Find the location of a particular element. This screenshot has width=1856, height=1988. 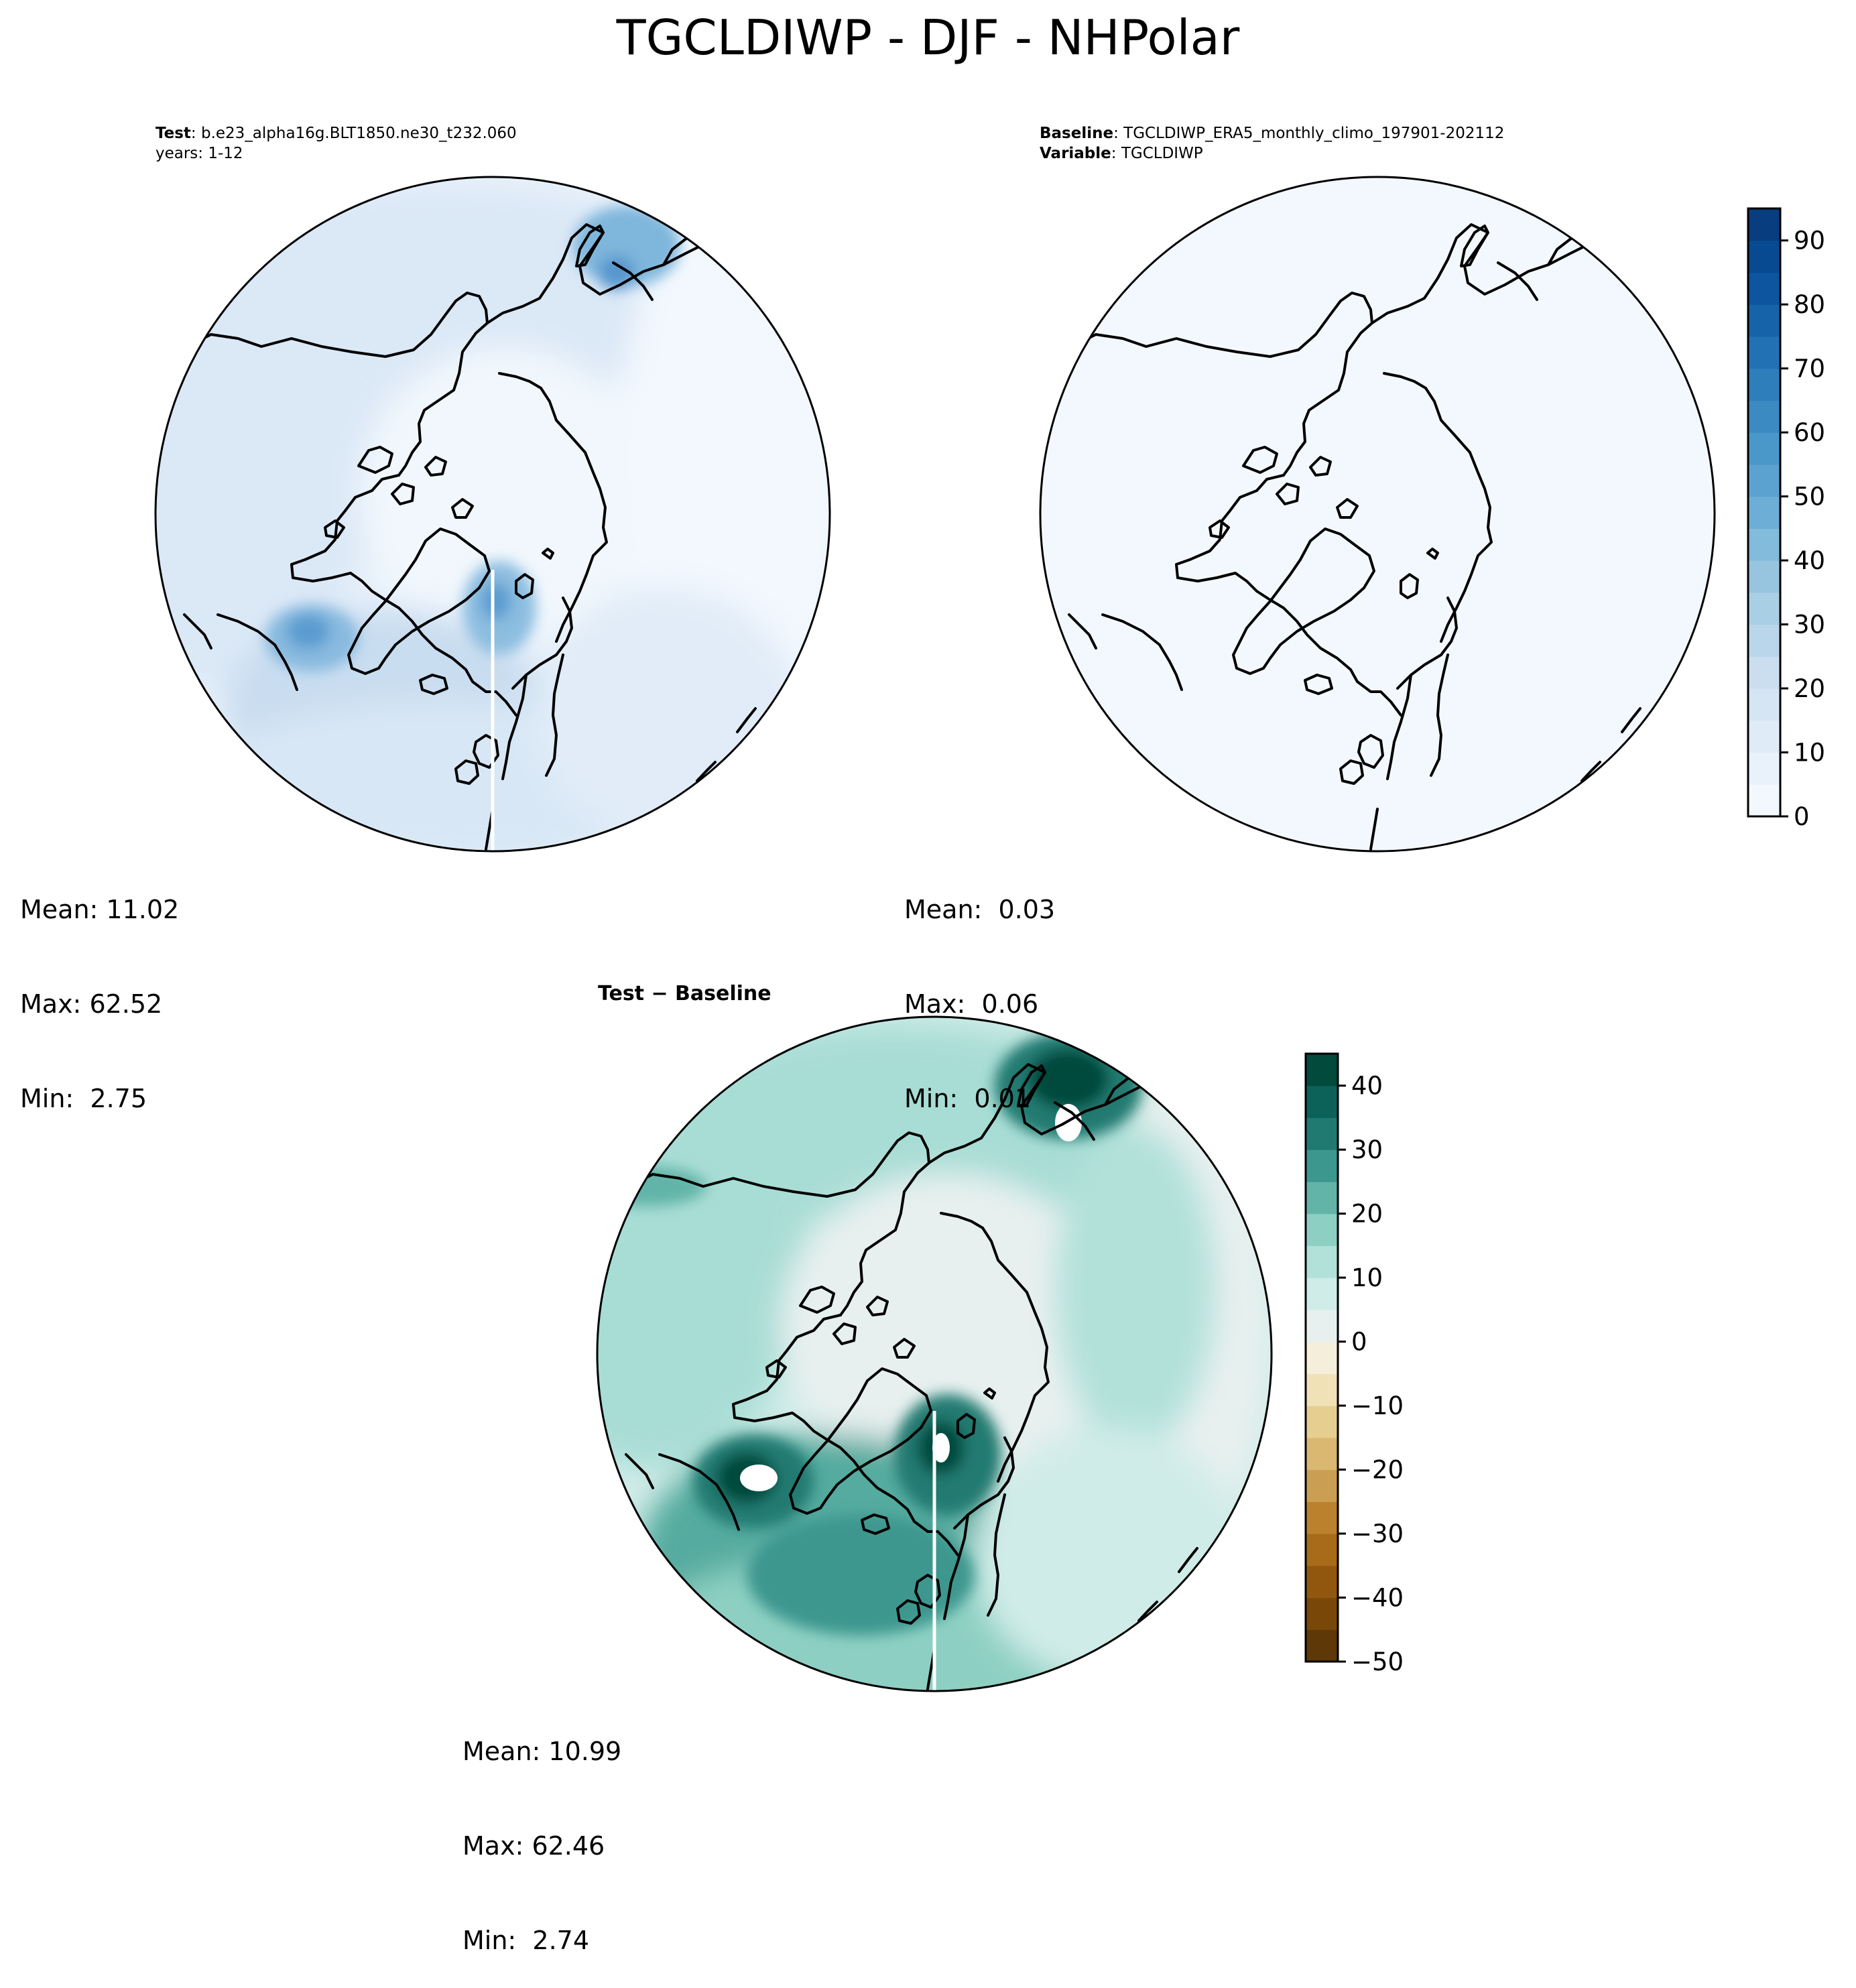

difference-min: Min: 2.74 is located at coordinates (525, 1940).